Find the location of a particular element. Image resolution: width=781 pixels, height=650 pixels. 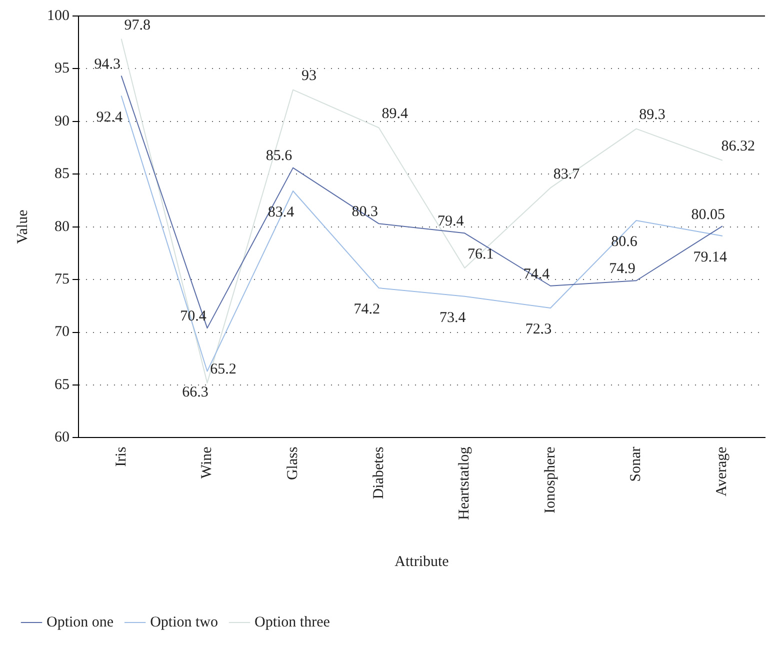

y-tick-label: 95 is located at coordinates (62, 68).